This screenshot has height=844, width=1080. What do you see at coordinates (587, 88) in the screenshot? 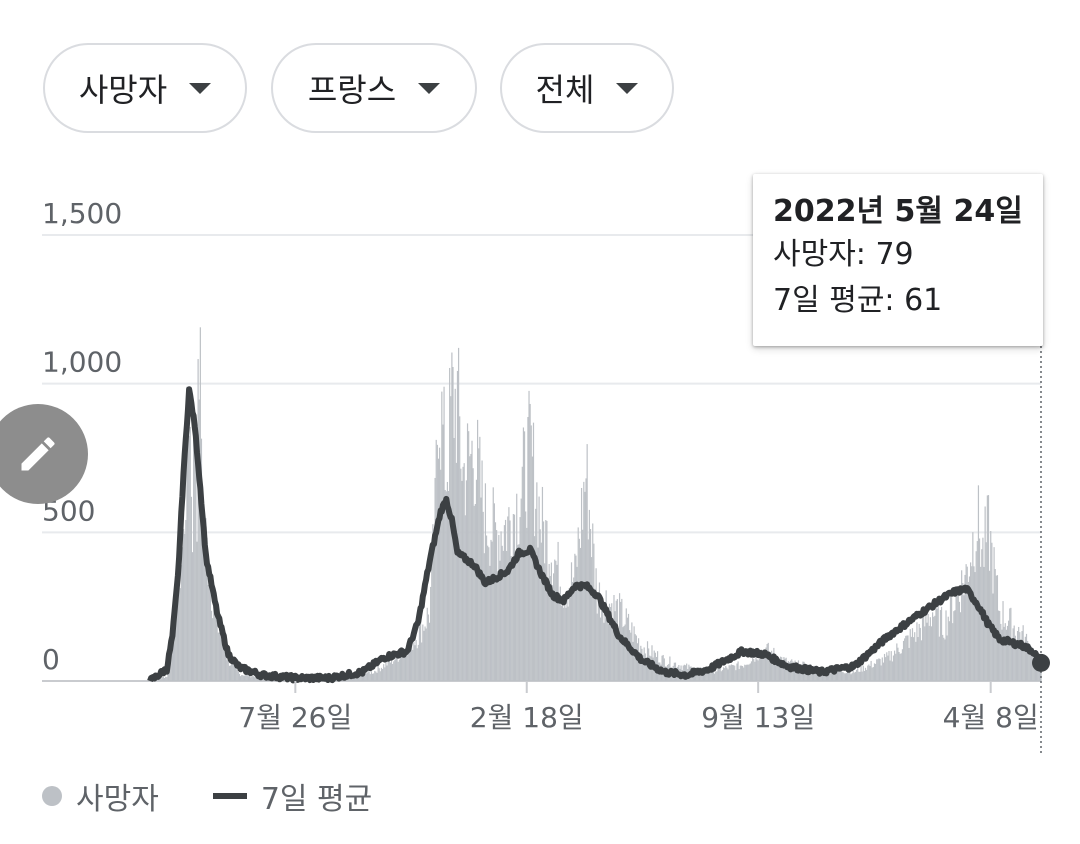
I see `range-dropdown: 전체` at bounding box center [587, 88].